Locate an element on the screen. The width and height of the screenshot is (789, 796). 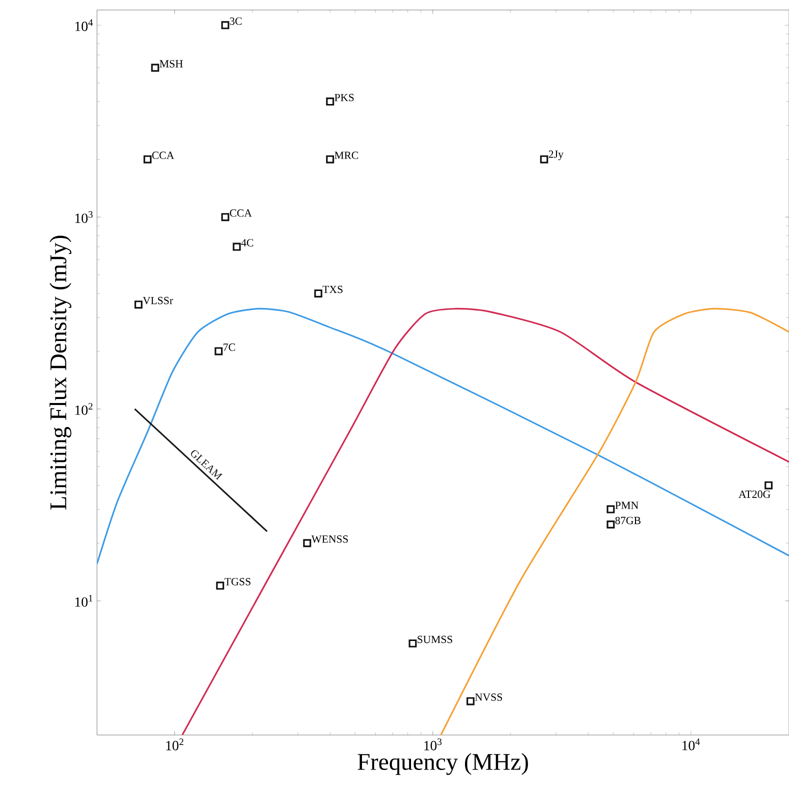
x-tick-label: 10$^{4}$ is located at coordinates (691, 744).